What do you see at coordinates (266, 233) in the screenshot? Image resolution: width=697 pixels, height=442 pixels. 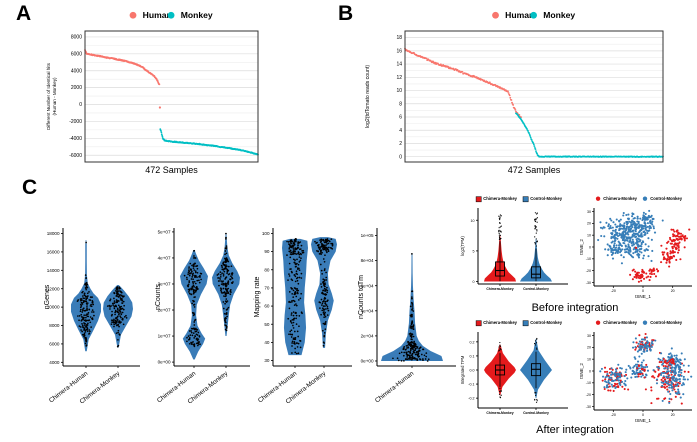 I see `svg-text: 100` at bounding box center [266, 233].